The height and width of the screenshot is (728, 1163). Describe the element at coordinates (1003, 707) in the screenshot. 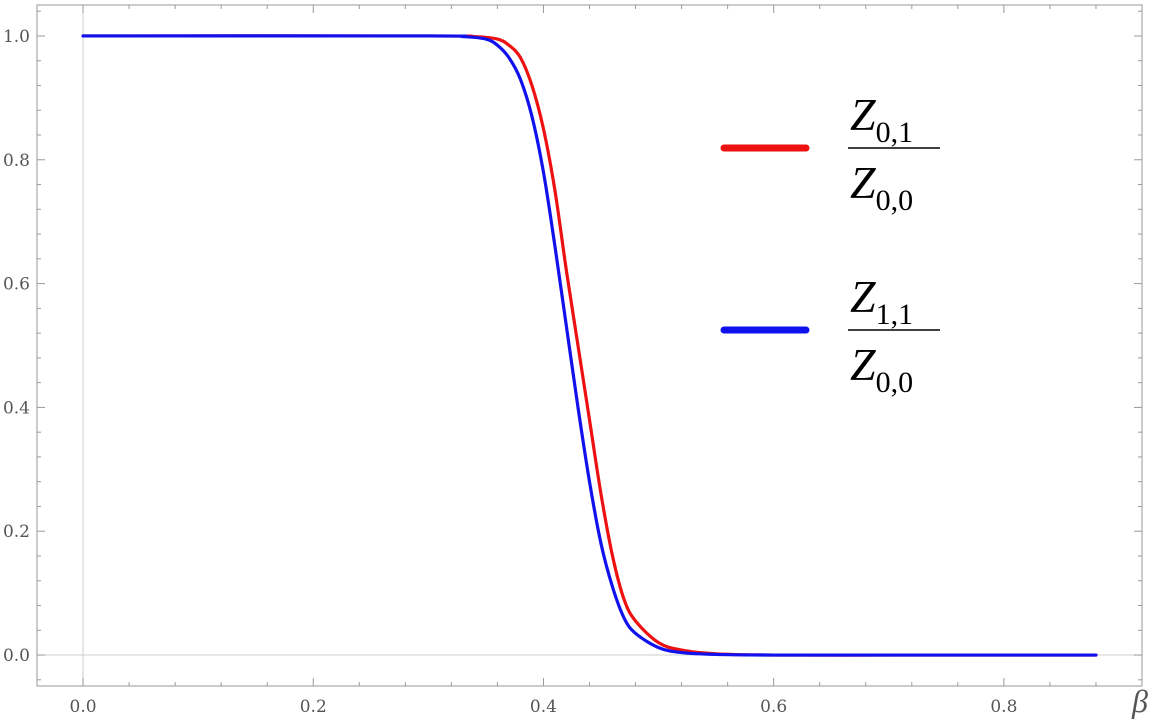

I see `x-tick-label: 0.8` at that location.